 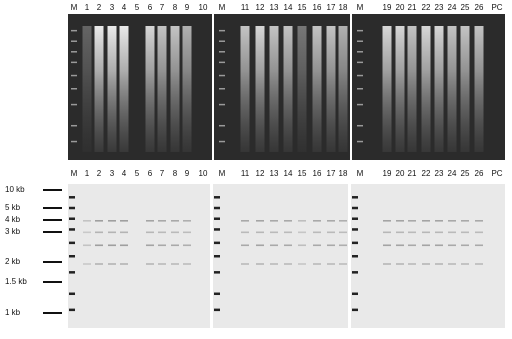 What do you see at coordinates (99, 7) in the screenshot?
I see `lane-label: 2` at bounding box center [99, 7].